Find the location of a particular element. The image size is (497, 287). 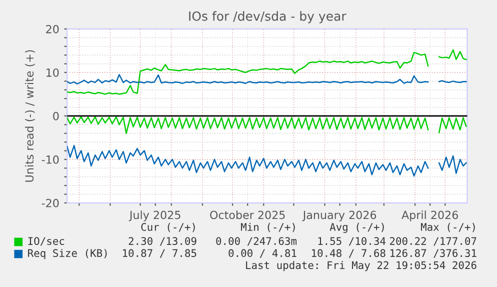

text: Last update: Fri May 22 19:05:54 2026 is located at coordinates (361, 266).